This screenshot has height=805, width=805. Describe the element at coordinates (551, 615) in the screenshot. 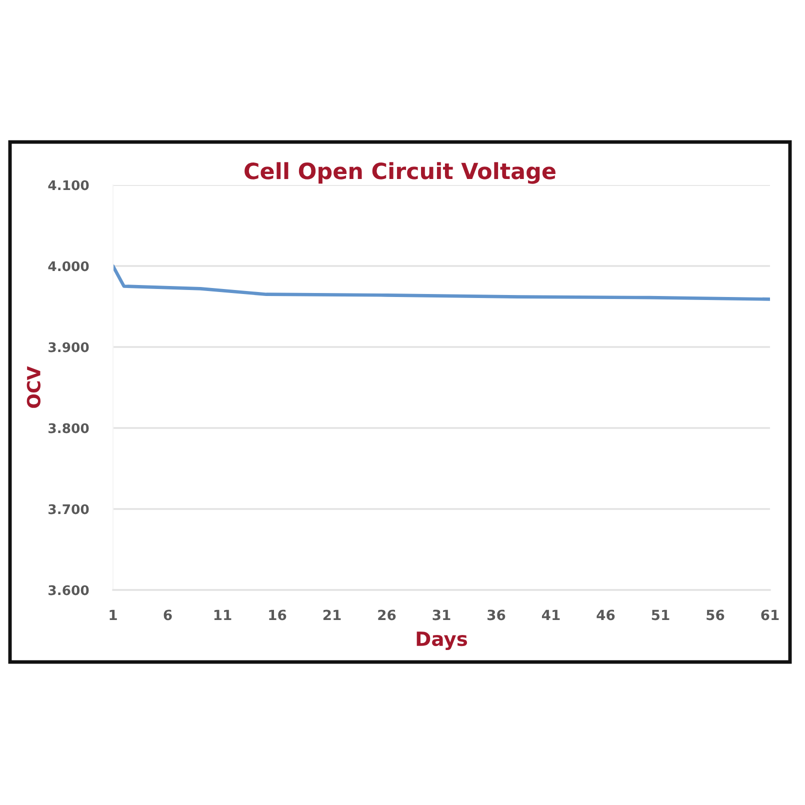

I see `x-tick-label: 41` at that location.